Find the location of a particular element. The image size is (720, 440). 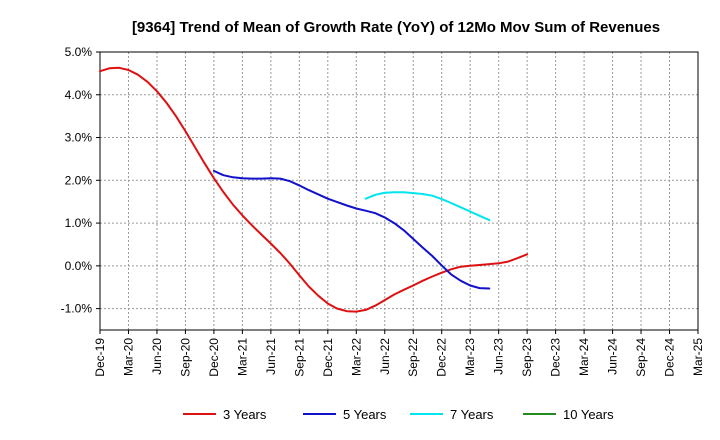

y-axis: -1.0% 0.0% 1.0% 2.0% 3.0% 4.0% 5.0% is located at coordinates (80, 180).